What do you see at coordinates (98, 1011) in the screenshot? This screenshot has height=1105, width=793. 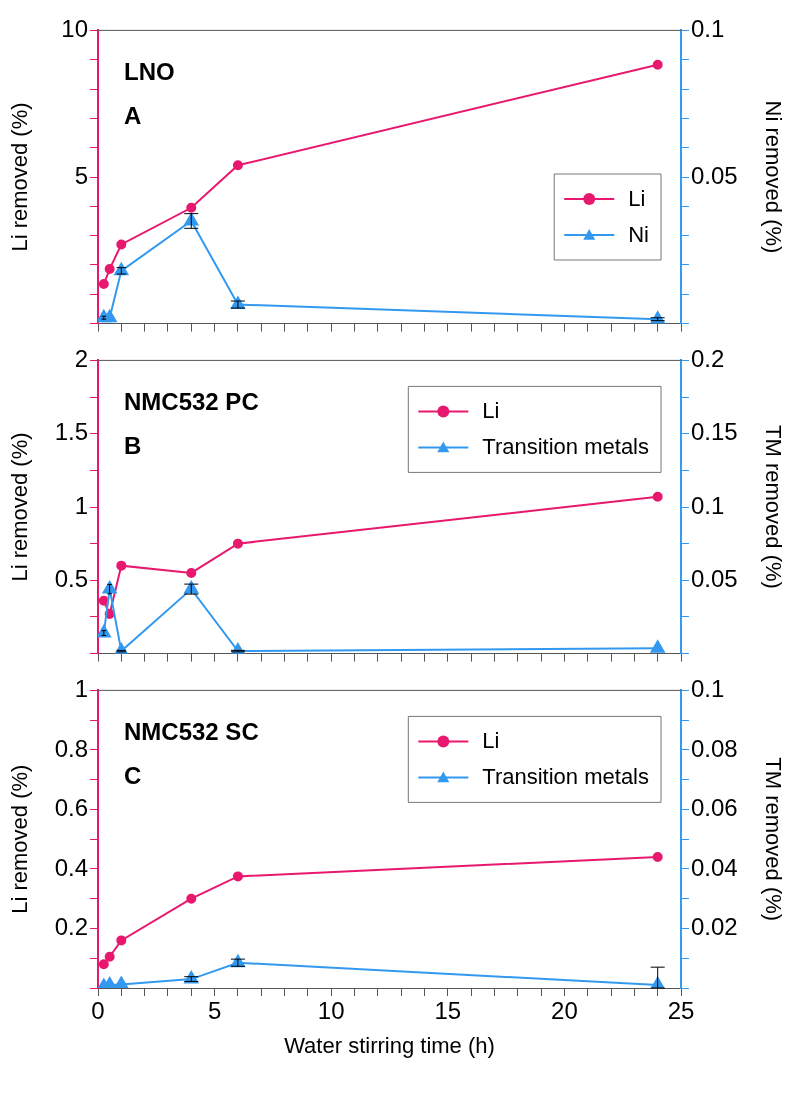 I see `x-tick-label: 0` at bounding box center [98, 1011].